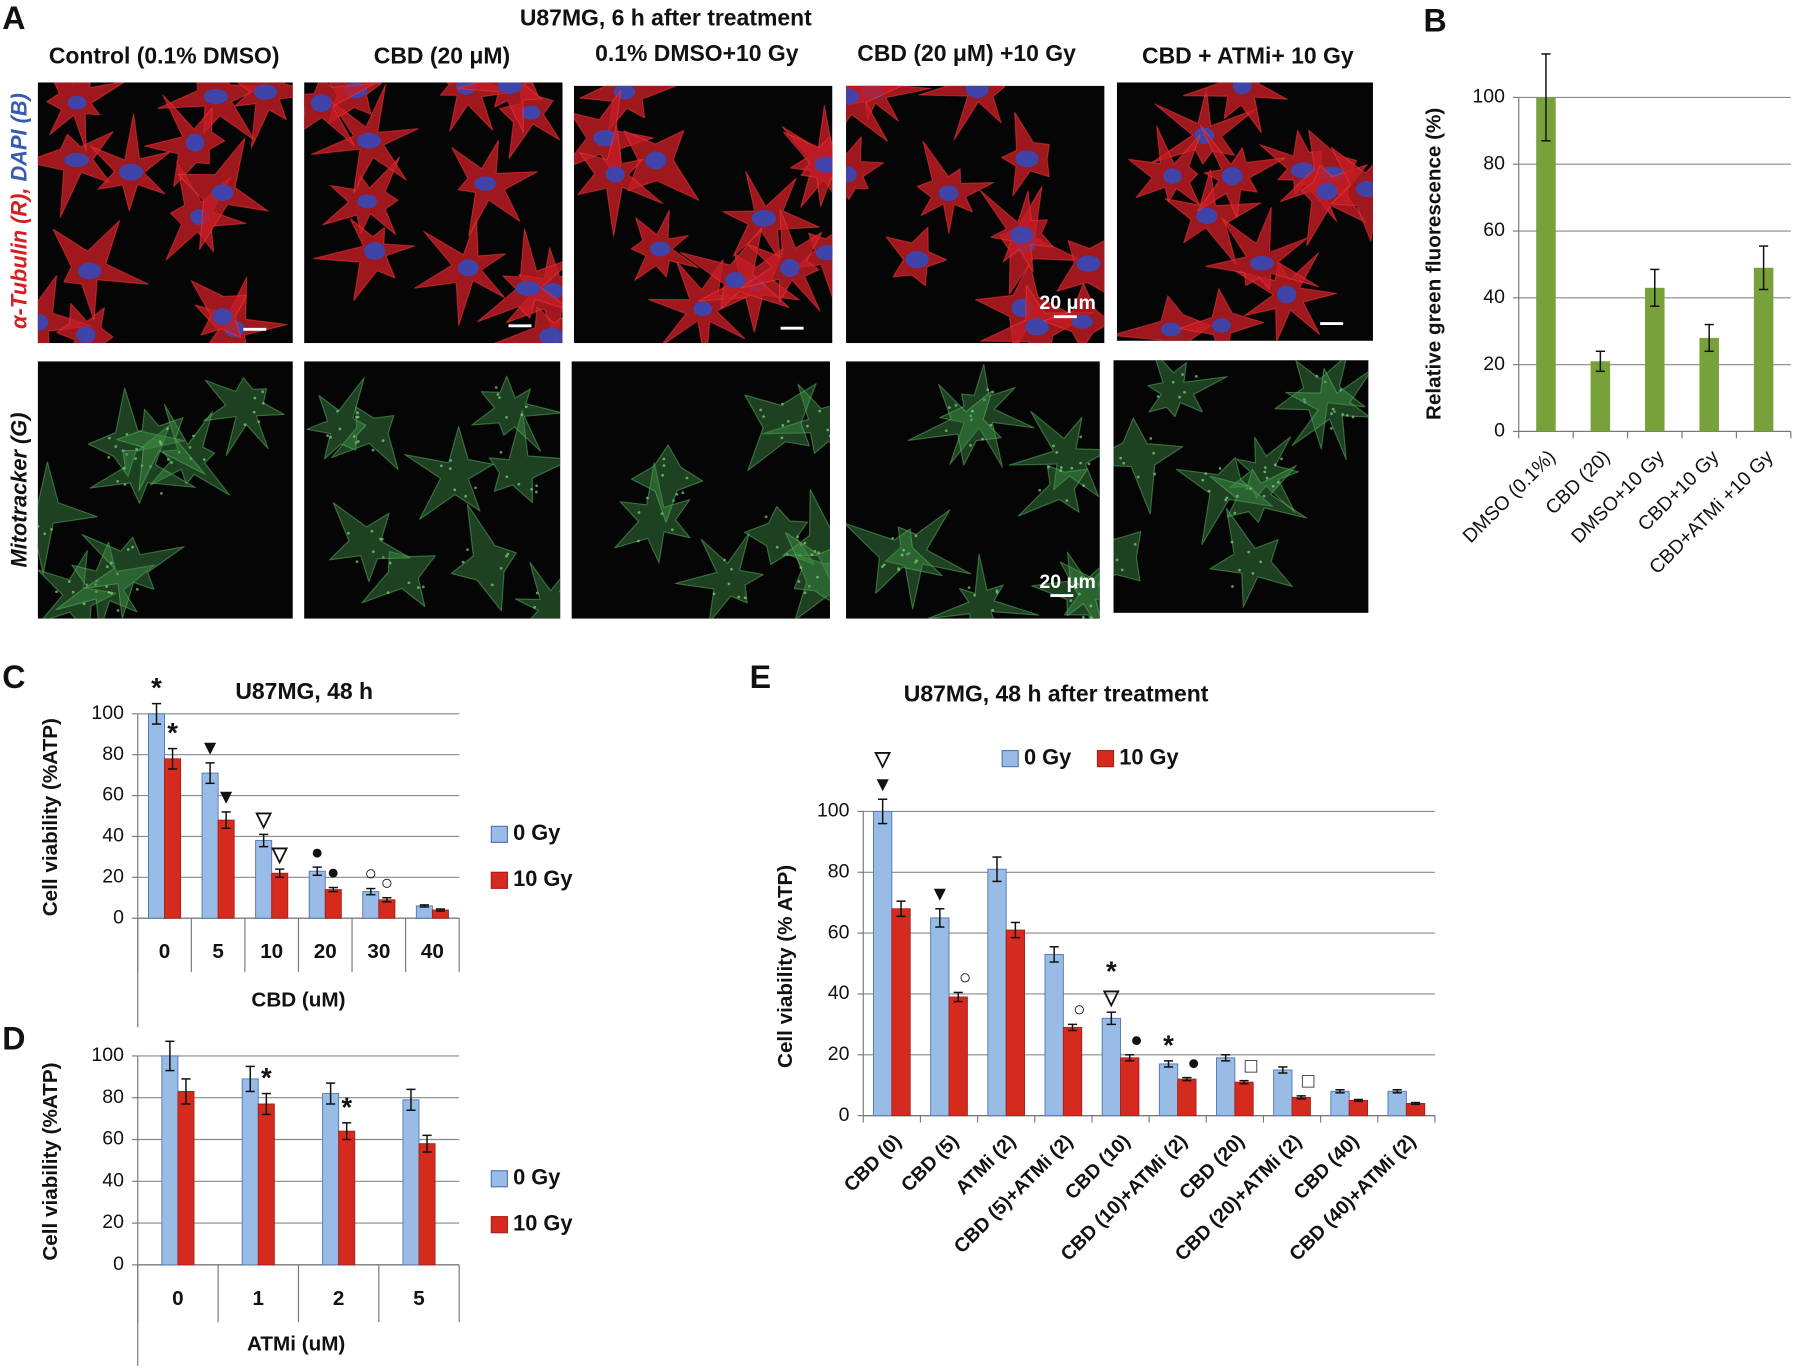  Describe the element at coordinates (271, 951) in the screenshot. I see `x-tick-label: 10` at that location.